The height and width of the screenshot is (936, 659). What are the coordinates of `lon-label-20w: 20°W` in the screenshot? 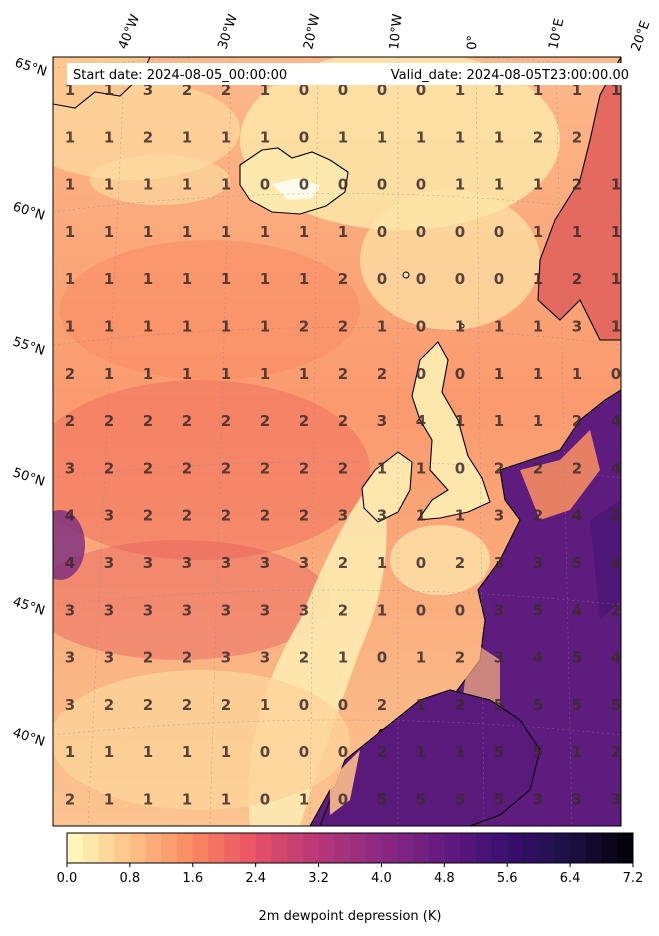 It's located at (312, 31).